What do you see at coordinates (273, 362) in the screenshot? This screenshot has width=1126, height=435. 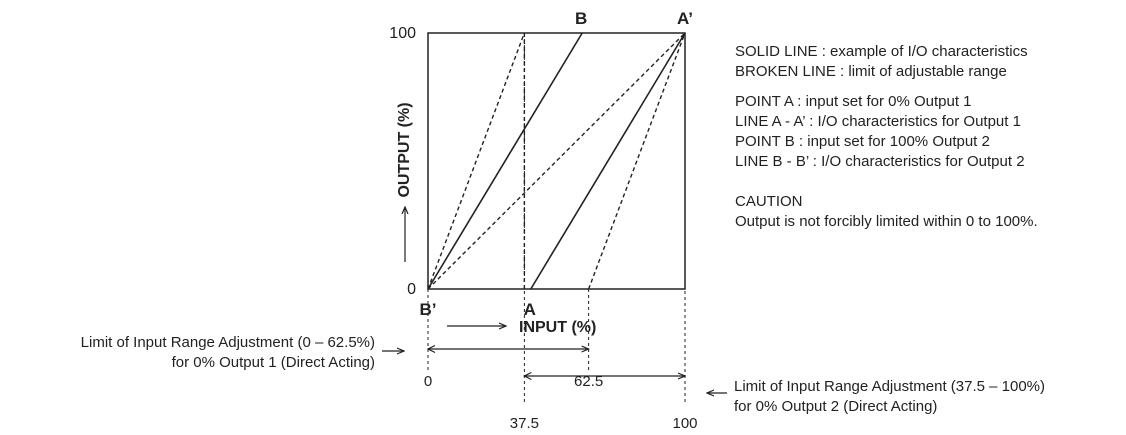 I see `range-1-label-line-2: for 0% Output 1 (Direct Acting)` at bounding box center [273, 362].